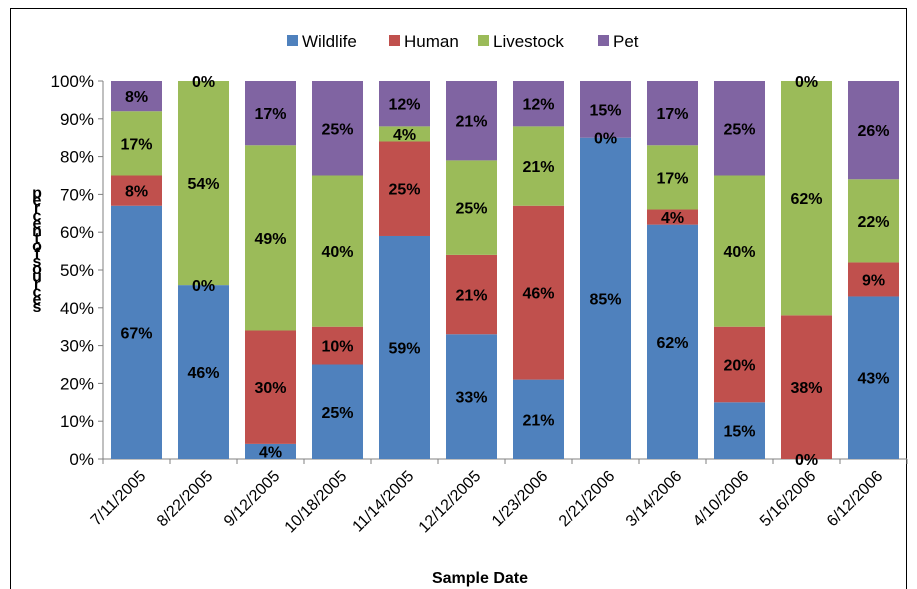 The height and width of the screenshot is (589, 917). Describe the element at coordinates (739, 366) in the screenshot. I see `data-label: 20%` at that location.